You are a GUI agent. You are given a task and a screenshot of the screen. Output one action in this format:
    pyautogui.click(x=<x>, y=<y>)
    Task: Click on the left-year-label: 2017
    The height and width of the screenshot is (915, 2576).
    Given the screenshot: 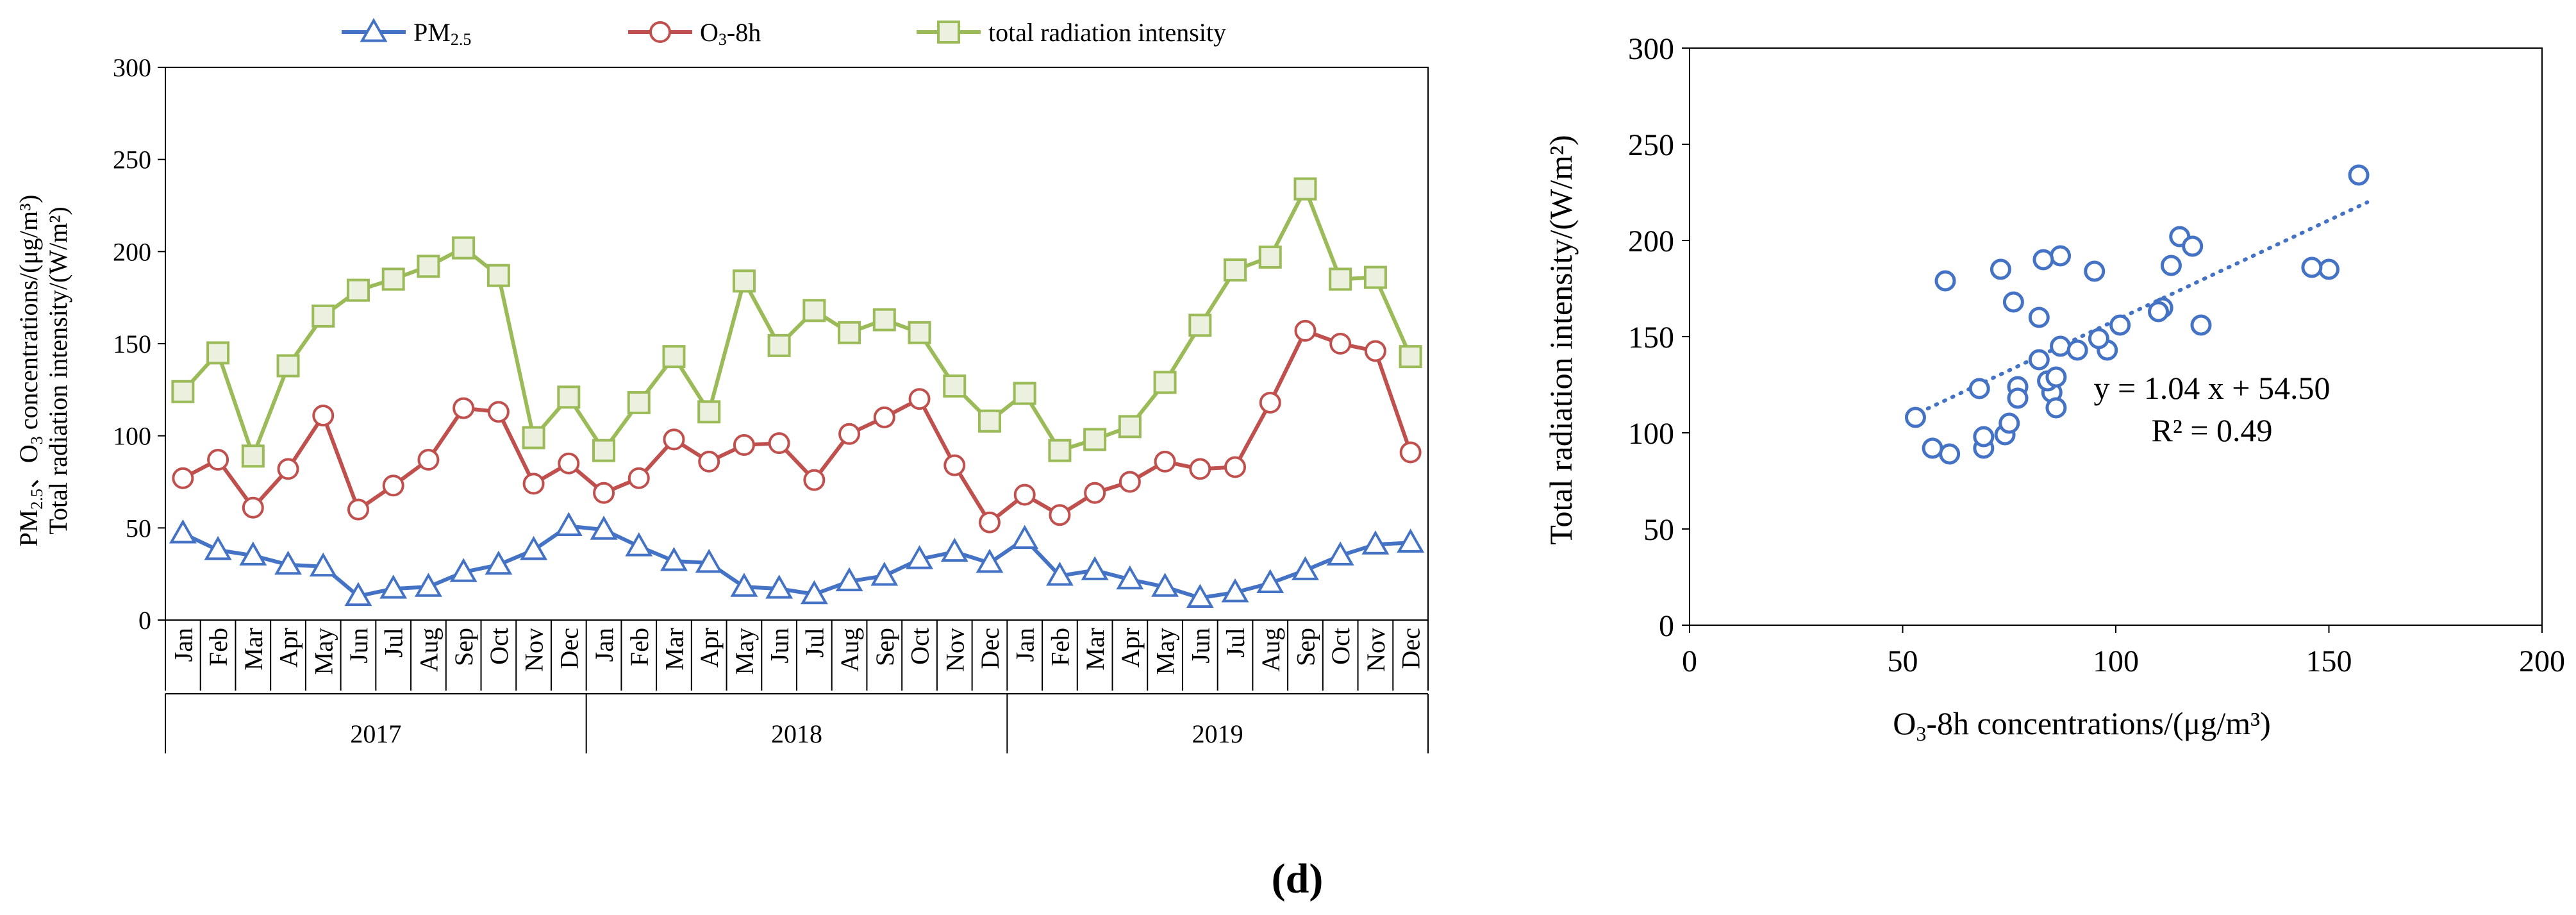 What is the action you would take?
    pyautogui.click(x=376, y=733)
    